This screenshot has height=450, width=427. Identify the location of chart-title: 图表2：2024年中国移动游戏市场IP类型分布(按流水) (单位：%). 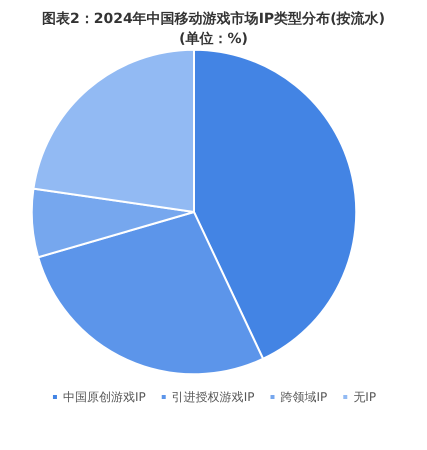
(213, 28).